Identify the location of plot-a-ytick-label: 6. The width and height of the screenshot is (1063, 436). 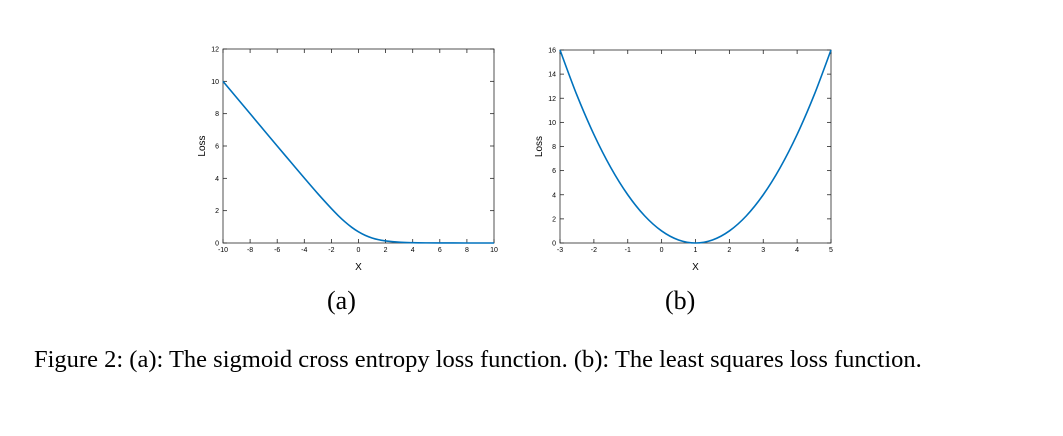
(217, 147).